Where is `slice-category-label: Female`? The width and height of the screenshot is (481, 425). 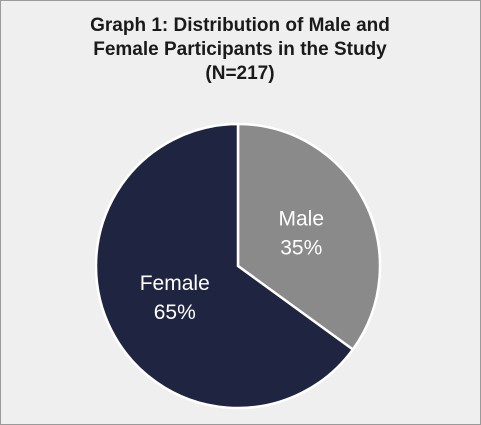 slice-category-label: Female is located at coordinates (175, 283).